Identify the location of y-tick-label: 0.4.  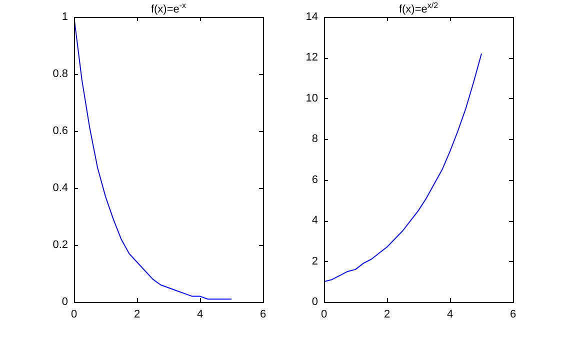
(60, 188).